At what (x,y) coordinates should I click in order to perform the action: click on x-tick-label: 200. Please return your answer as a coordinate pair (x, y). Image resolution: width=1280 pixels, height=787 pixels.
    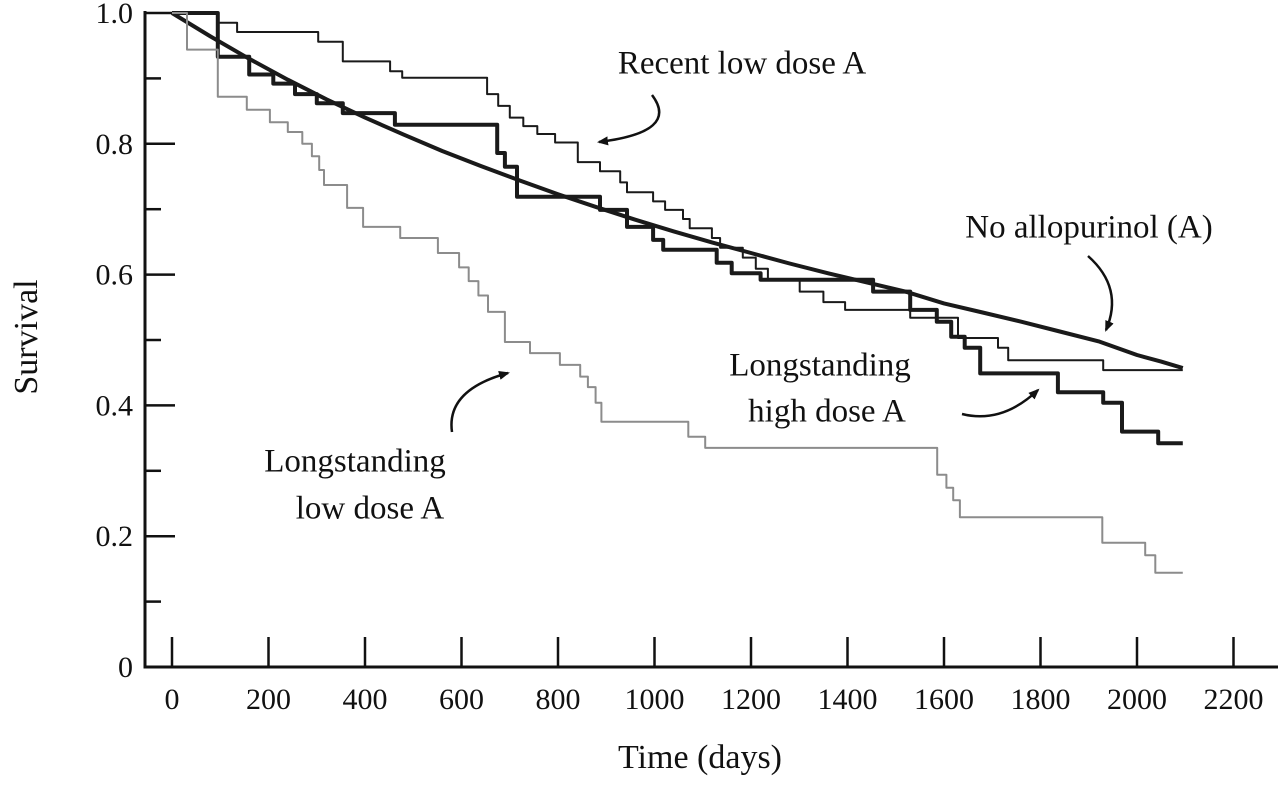
    Looking at the image, I should click on (268, 699).